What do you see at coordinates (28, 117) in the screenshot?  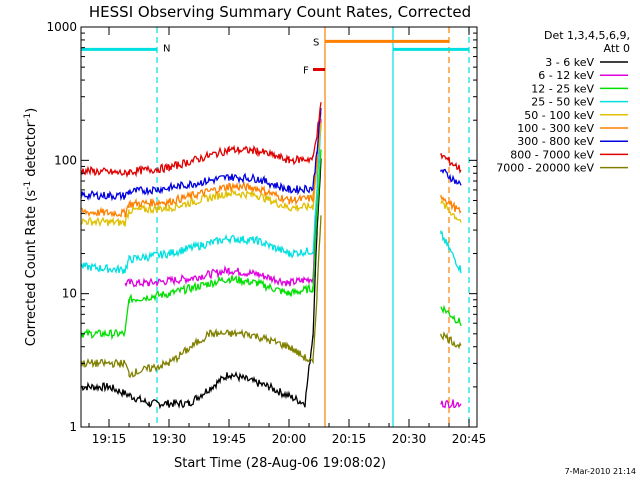 I see `y-axis-label-sup2: -1` at bounding box center [28, 117].